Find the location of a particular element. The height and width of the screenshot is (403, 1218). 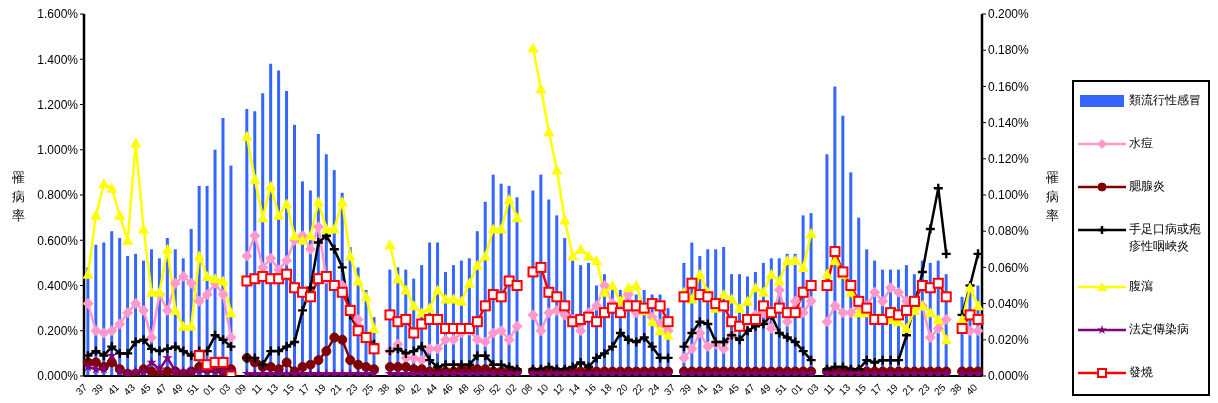

y-tick-label: 1.200% is located at coordinates (58, 104).